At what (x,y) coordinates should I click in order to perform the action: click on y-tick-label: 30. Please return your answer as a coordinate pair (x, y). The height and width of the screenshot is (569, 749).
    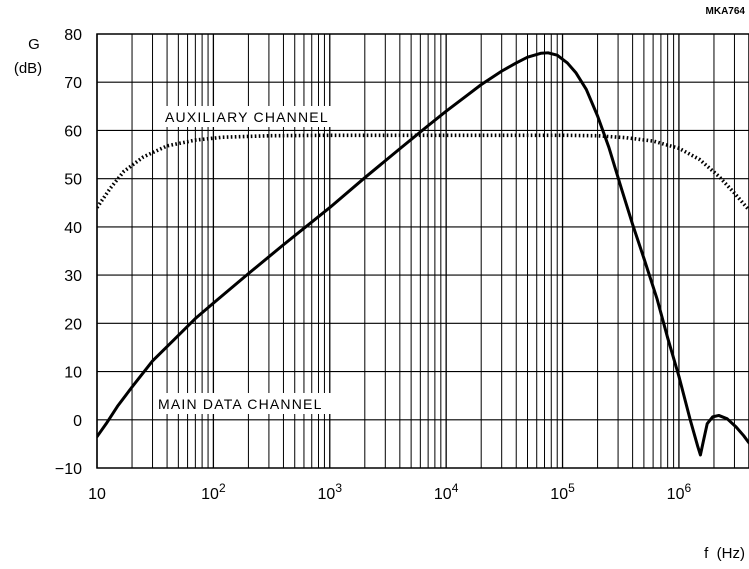
    Looking at the image, I should click on (73, 276).